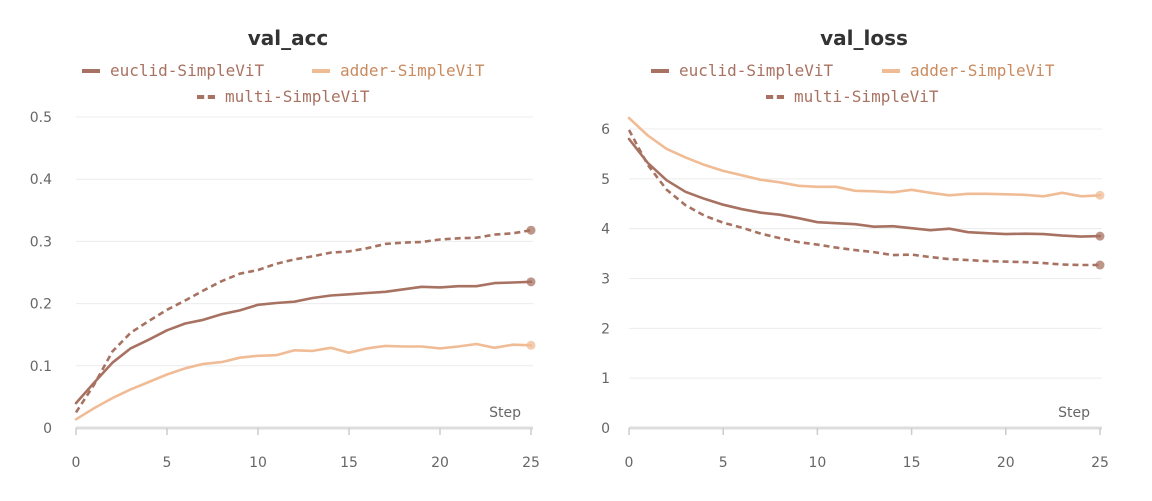 The height and width of the screenshot is (501, 1152). I want to click on y-tick-label: 0.3, so click(41, 242).